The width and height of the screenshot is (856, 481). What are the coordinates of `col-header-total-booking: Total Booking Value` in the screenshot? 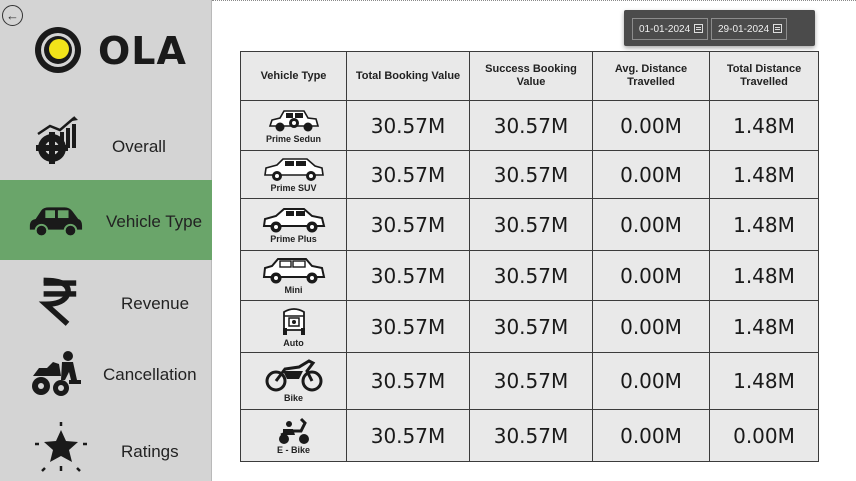 It's located at (408, 76).